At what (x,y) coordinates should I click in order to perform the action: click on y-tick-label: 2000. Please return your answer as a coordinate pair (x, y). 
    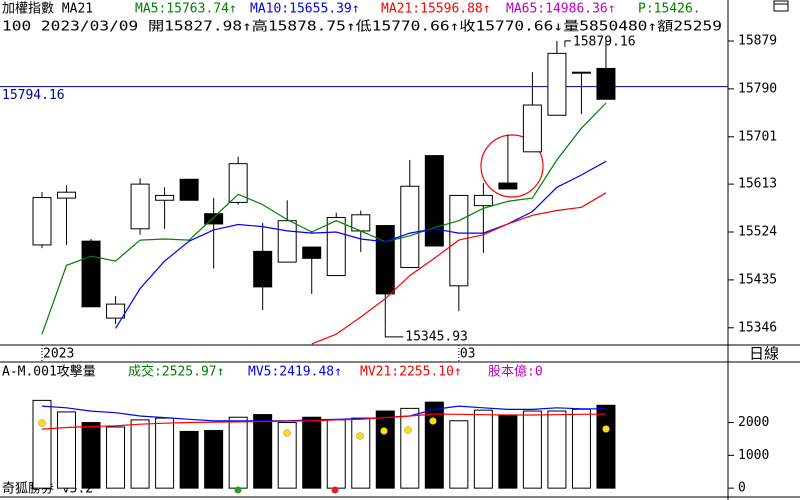
    Looking at the image, I should click on (753, 422).